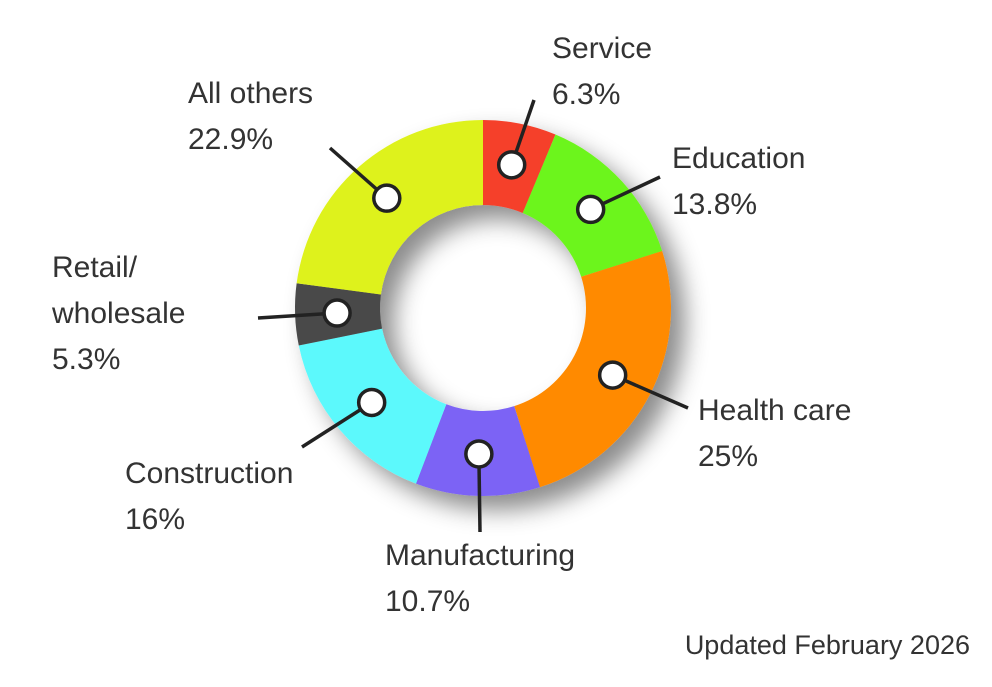 This screenshot has width=992, height=687. Describe the element at coordinates (119, 290) in the screenshot. I see `category-label: Retail/ wholesale` at that location.